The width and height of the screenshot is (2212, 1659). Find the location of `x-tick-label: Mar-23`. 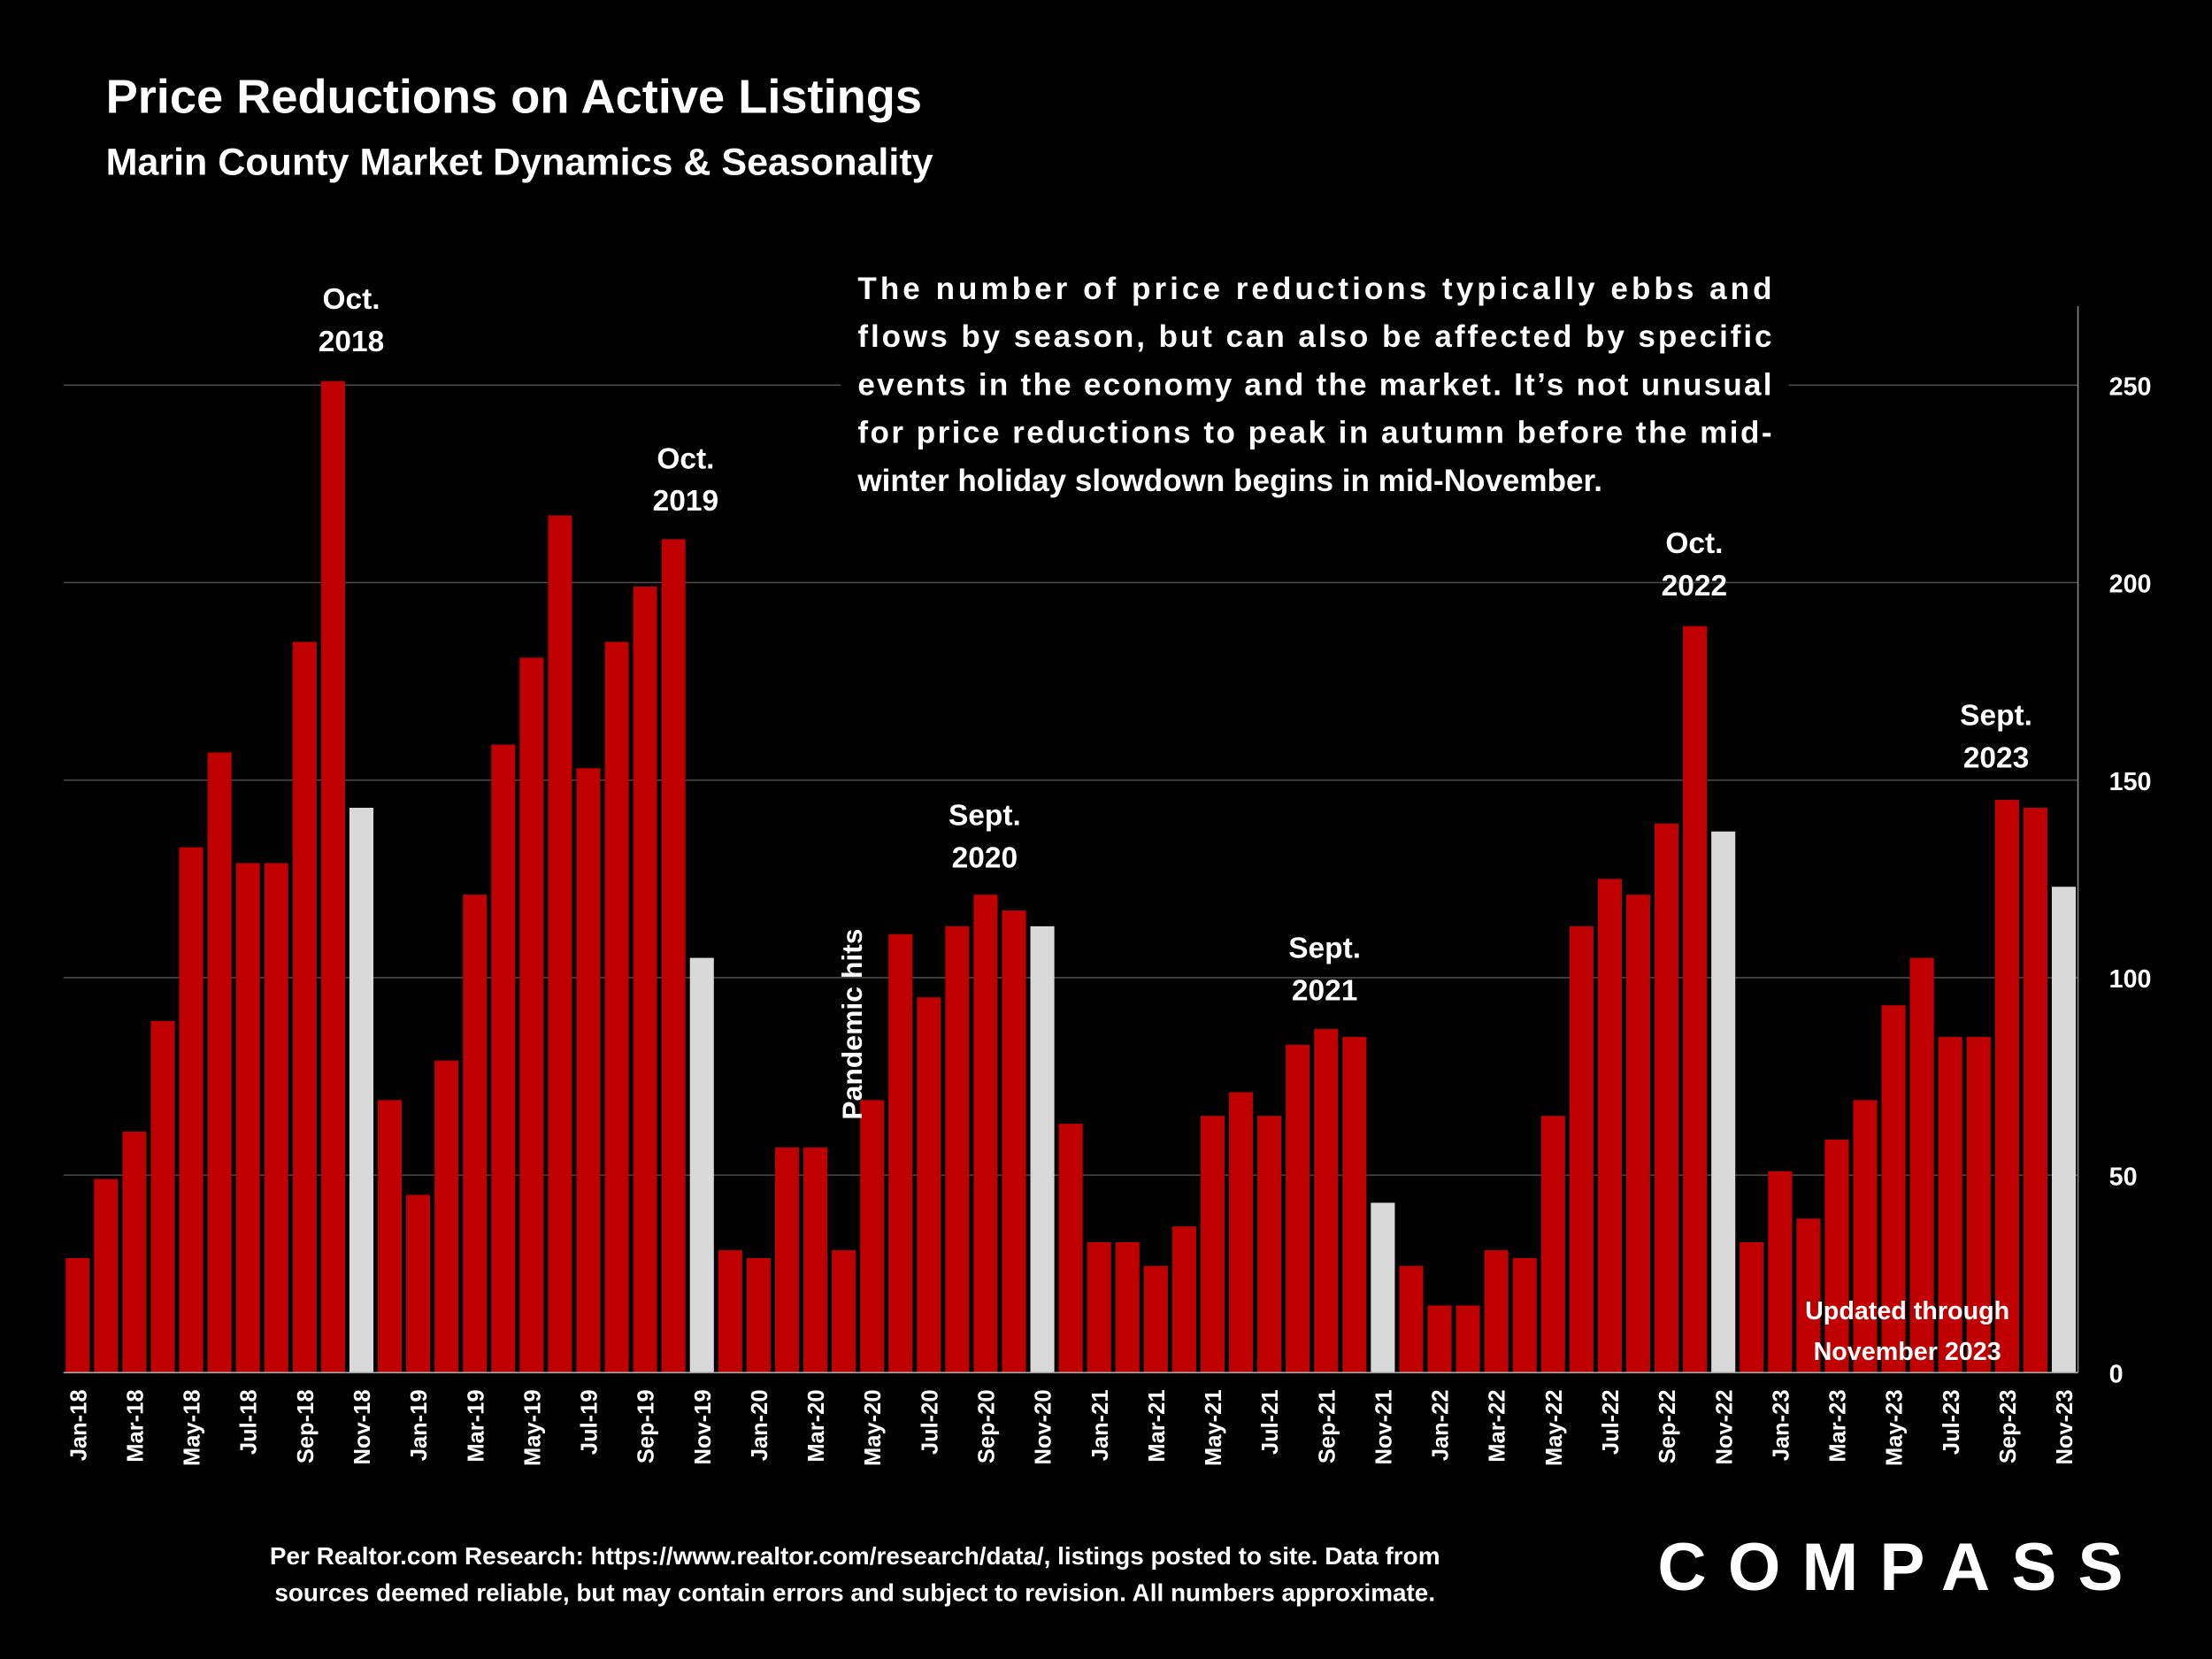

x-tick-label: Mar-23 is located at coordinates (1839, 1425).